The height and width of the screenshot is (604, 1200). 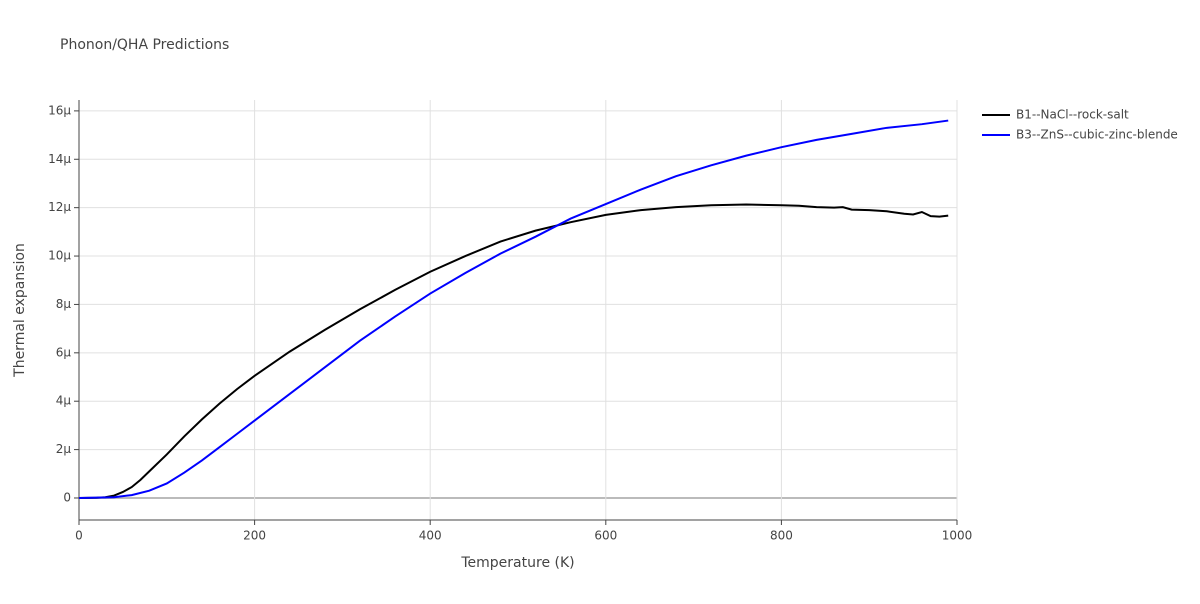 What do you see at coordinates (144, 45) in the screenshot?
I see `chart-title: Phonon/QHA Predictions` at bounding box center [144, 45].